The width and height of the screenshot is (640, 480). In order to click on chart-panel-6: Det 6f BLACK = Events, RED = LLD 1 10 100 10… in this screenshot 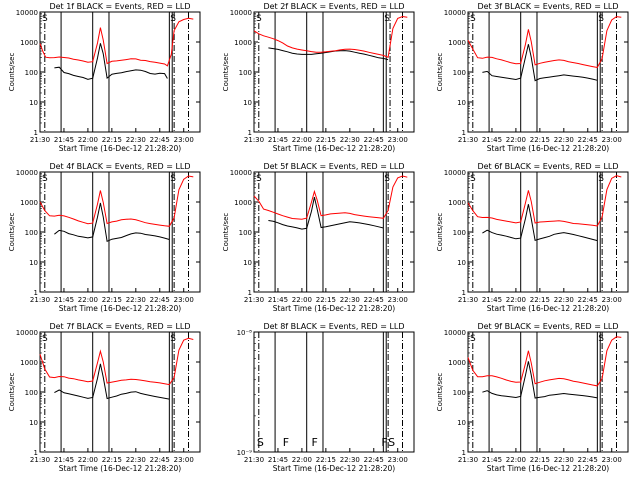, I will do `click(532, 237)`.